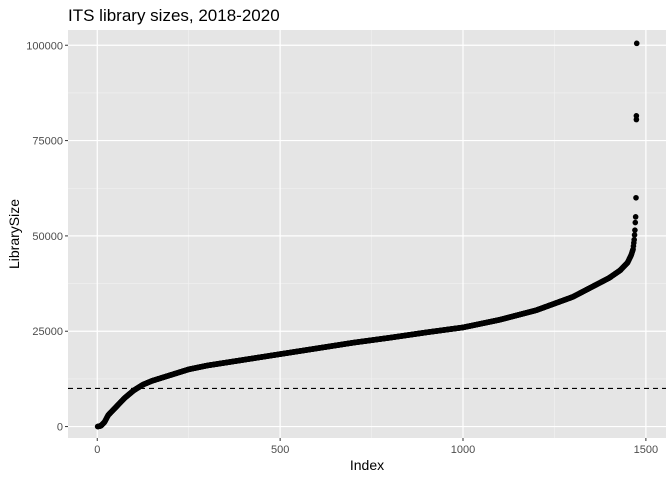  Describe the element at coordinates (376, 447) in the screenshot. I see `x-axis-ticks: 0 500 1000 1500` at that location.